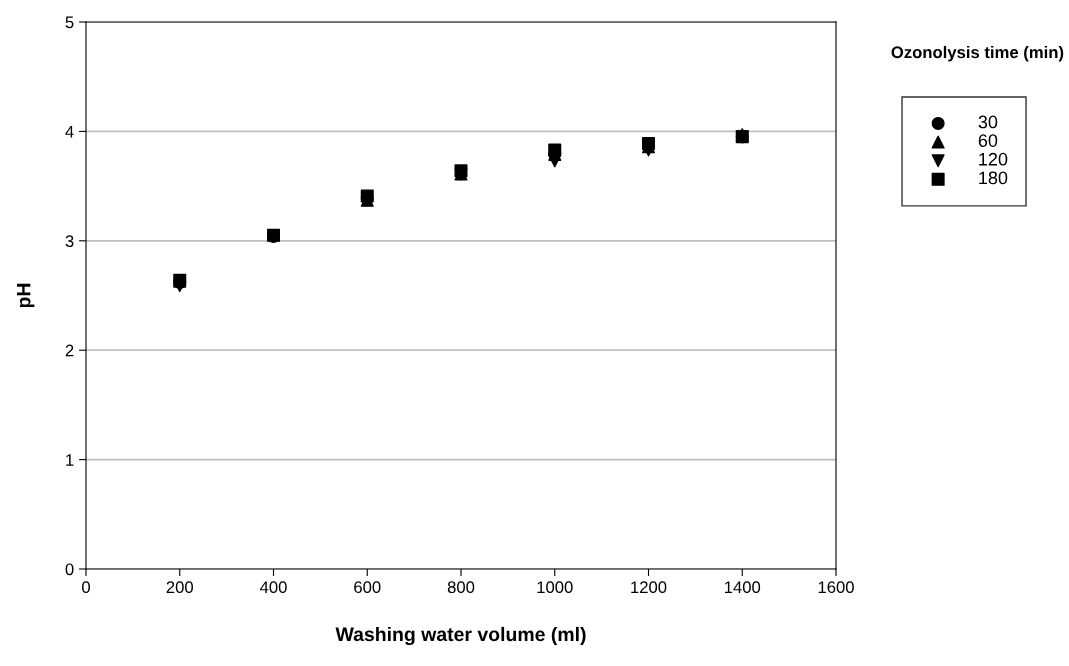 The width and height of the screenshot is (1069, 666). I want to click on legend-label: 180, so click(993, 178).